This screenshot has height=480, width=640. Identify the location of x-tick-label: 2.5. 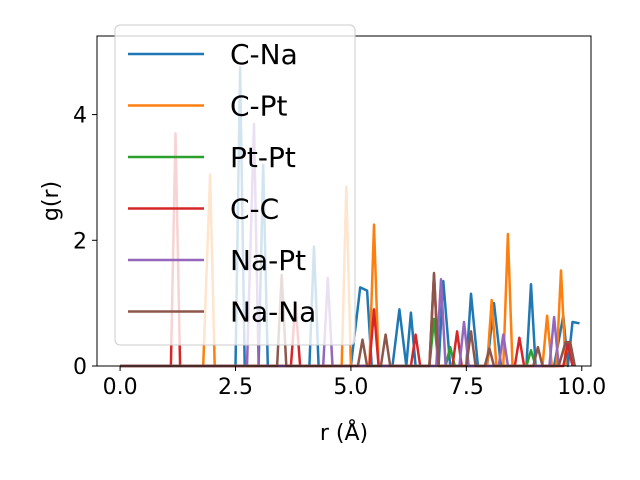
(235, 387).